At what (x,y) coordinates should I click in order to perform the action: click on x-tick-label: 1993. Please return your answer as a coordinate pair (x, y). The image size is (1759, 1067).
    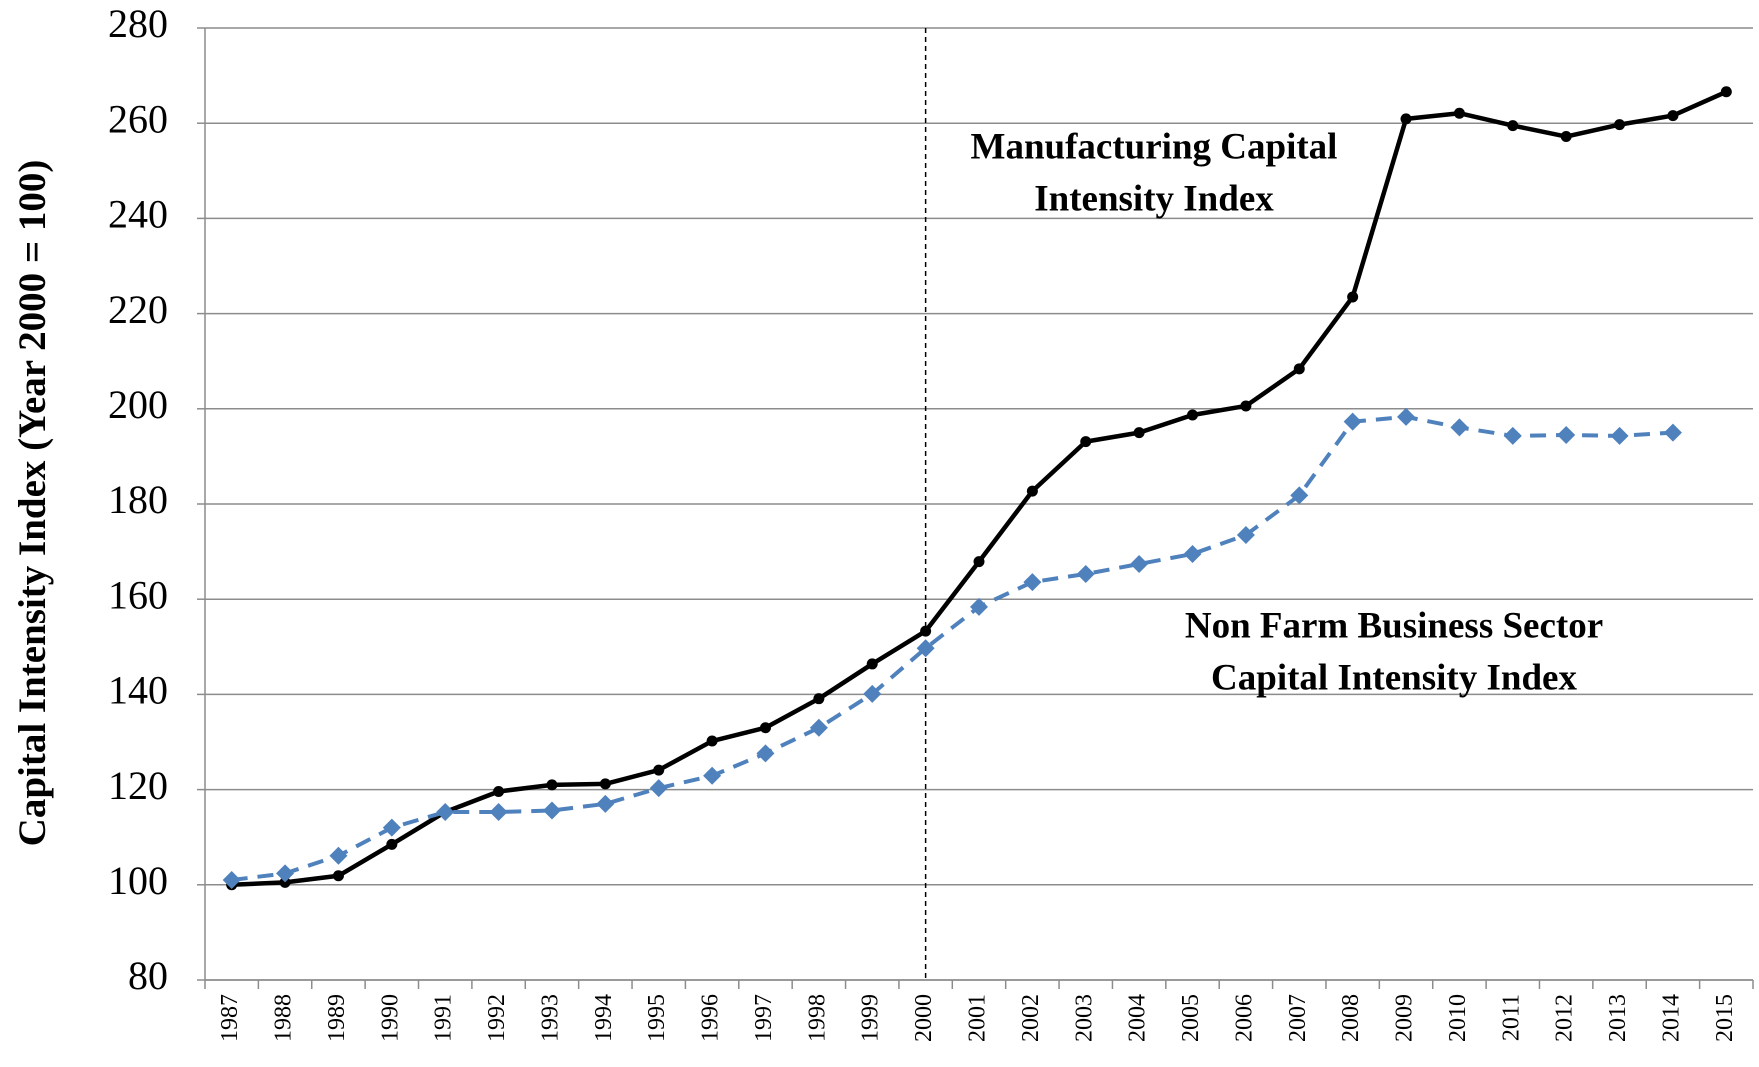
    Looking at the image, I should click on (550, 1018).